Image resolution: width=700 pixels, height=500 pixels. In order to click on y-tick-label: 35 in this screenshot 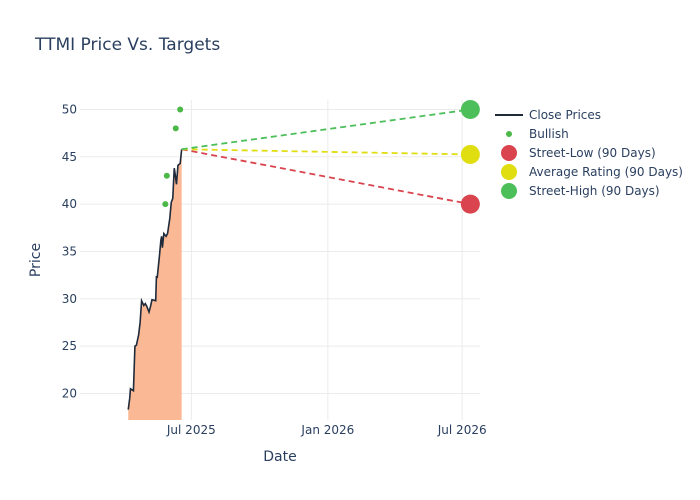, I will do `click(69, 251)`.